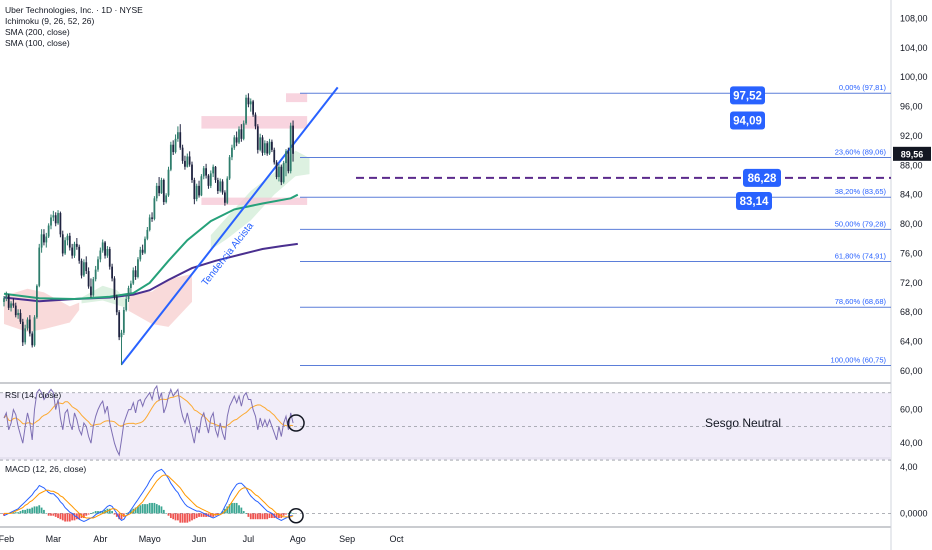 Image resolution: width=932 pixels, height=550 pixels. Describe the element at coordinates (296, 423) in the screenshot. I see `rsi-highlight-circle` at that location.